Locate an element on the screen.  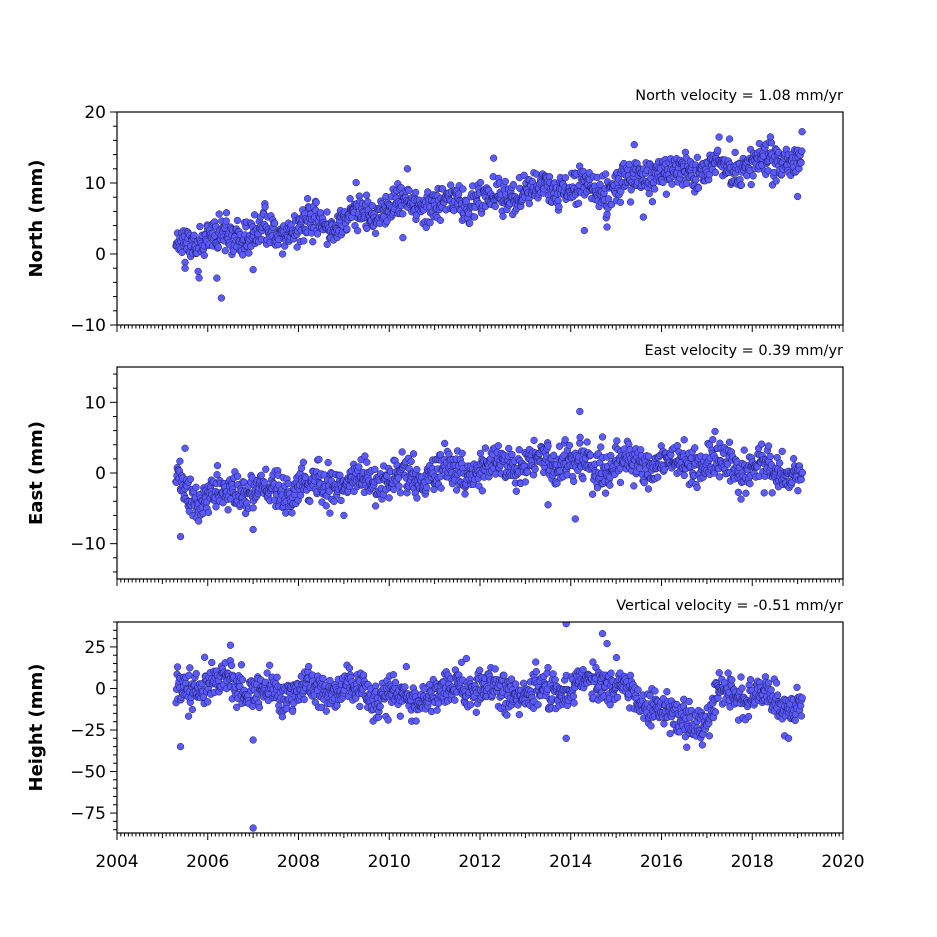
y-tick-label: −75 is located at coordinates (88, 814).